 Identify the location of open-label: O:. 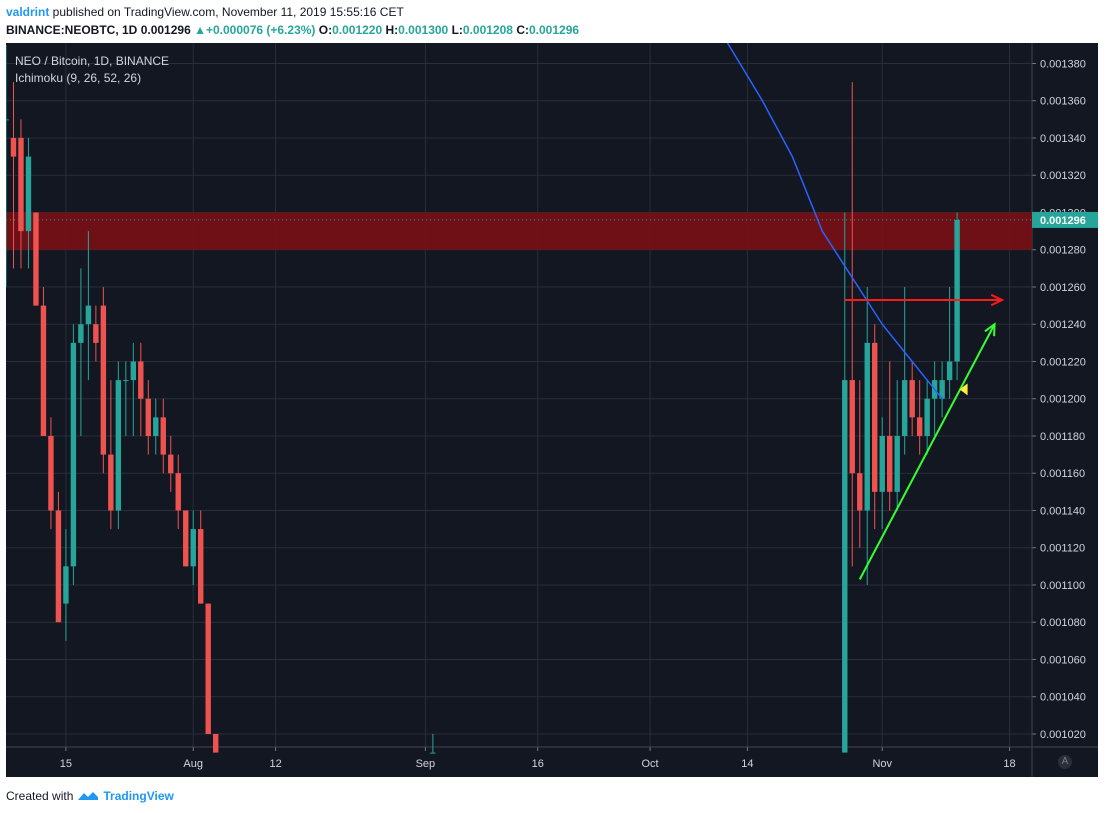
(325, 30).